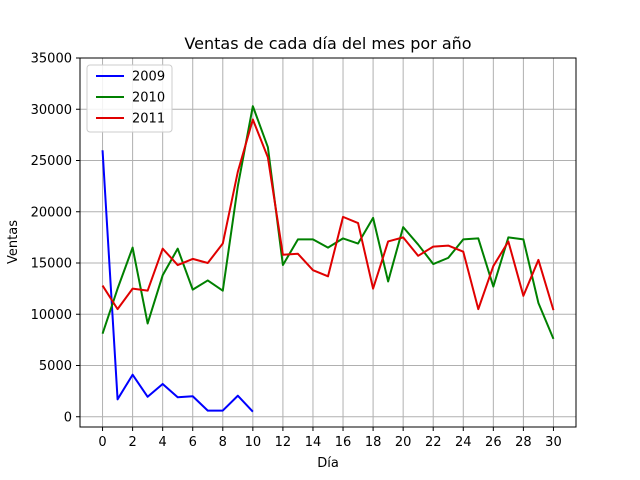  I want to click on legend-label-2010: 2010, so click(148, 98).